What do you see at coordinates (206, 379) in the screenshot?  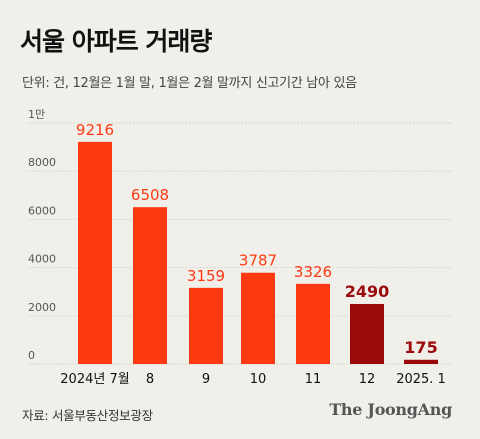 I see `x-tick-label: 9` at bounding box center [206, 379].